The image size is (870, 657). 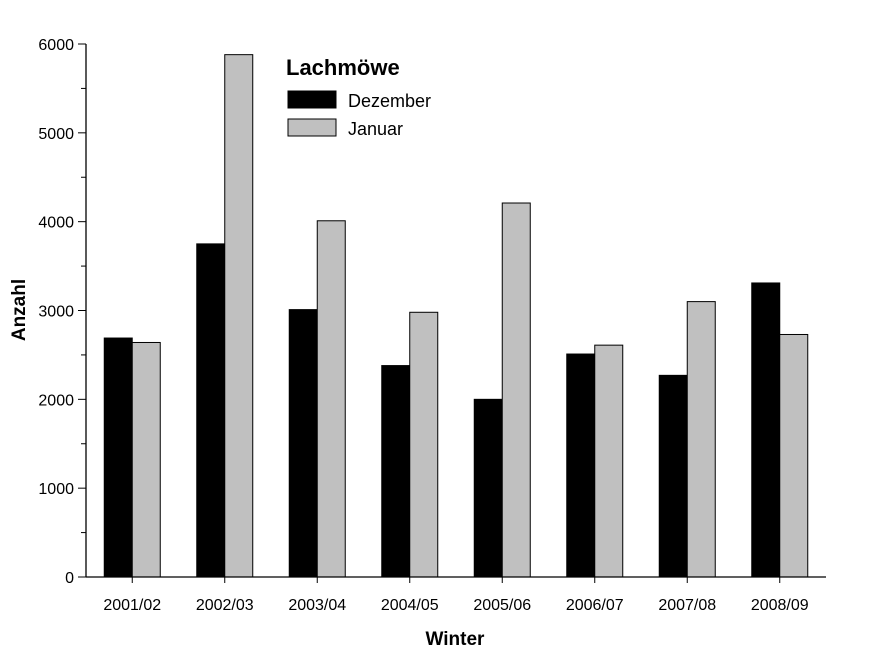 I want to click on legend: Lachmöwe Dezember Januar, so click(x=358, y=97).